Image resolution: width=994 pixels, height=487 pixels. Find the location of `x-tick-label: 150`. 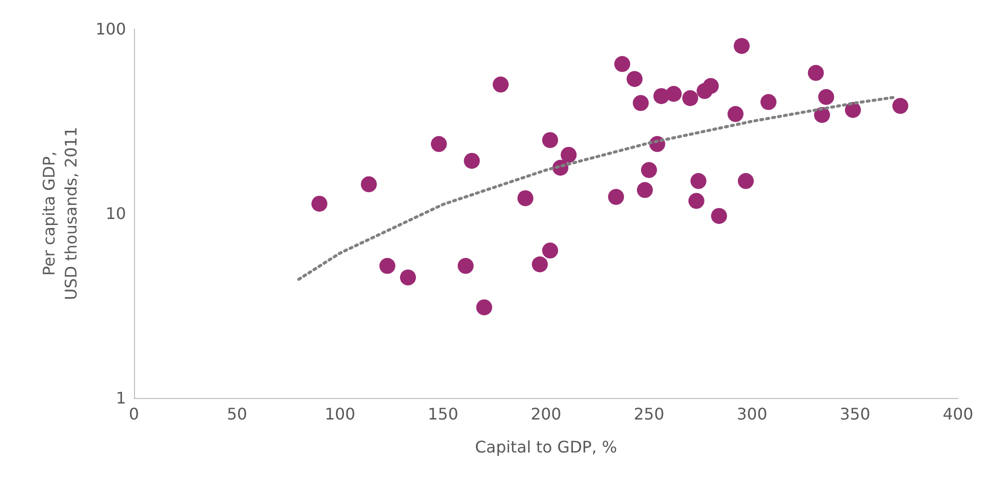

x-tick-label: 150 is located at coordinates (443, 414).